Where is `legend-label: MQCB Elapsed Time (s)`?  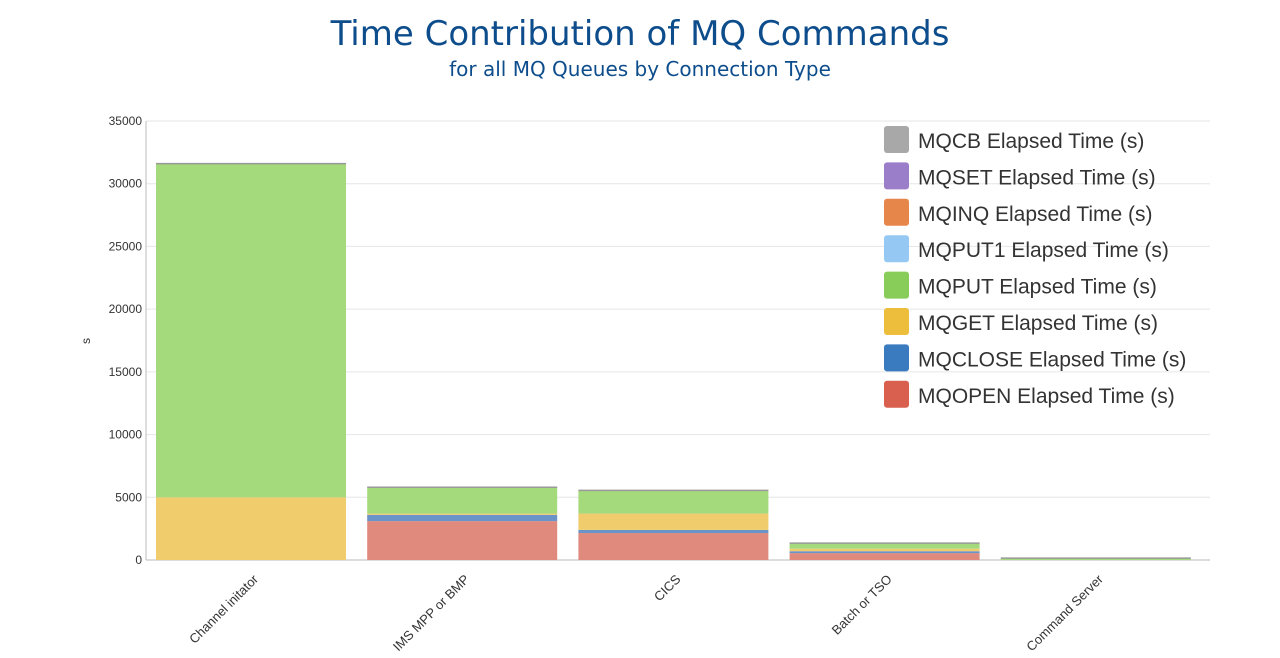
legend-label: MQCB Elapsed Time (s) is located at coordinates (1031, 141).